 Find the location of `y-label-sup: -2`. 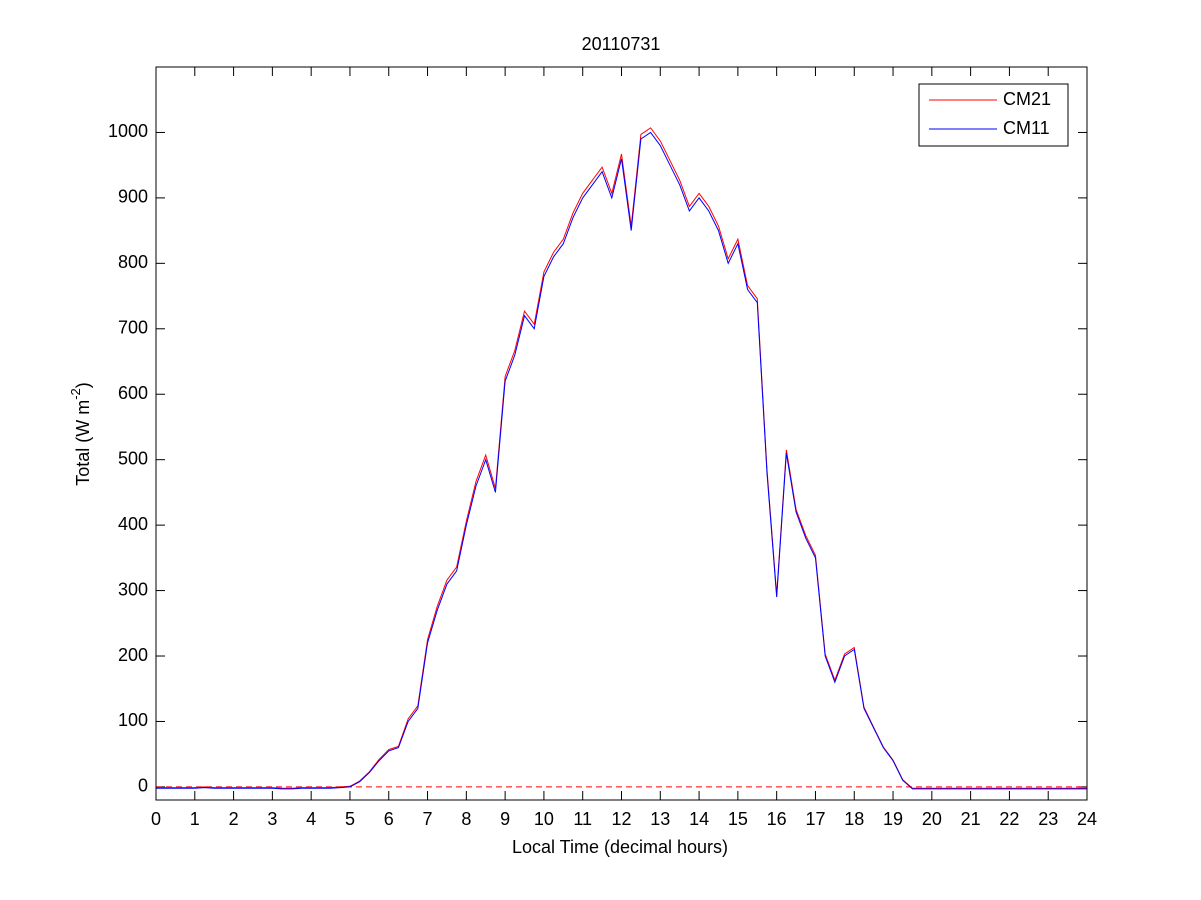

y-label-sup: -2 is located at coordinates (75, 394).